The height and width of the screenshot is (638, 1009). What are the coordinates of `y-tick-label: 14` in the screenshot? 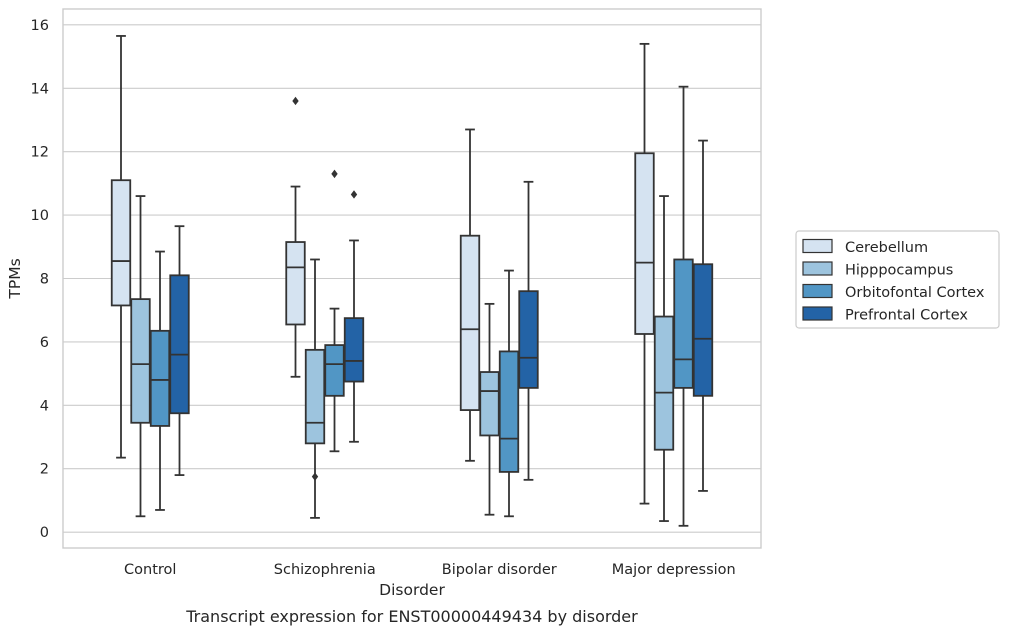 It's located at (40, 89).